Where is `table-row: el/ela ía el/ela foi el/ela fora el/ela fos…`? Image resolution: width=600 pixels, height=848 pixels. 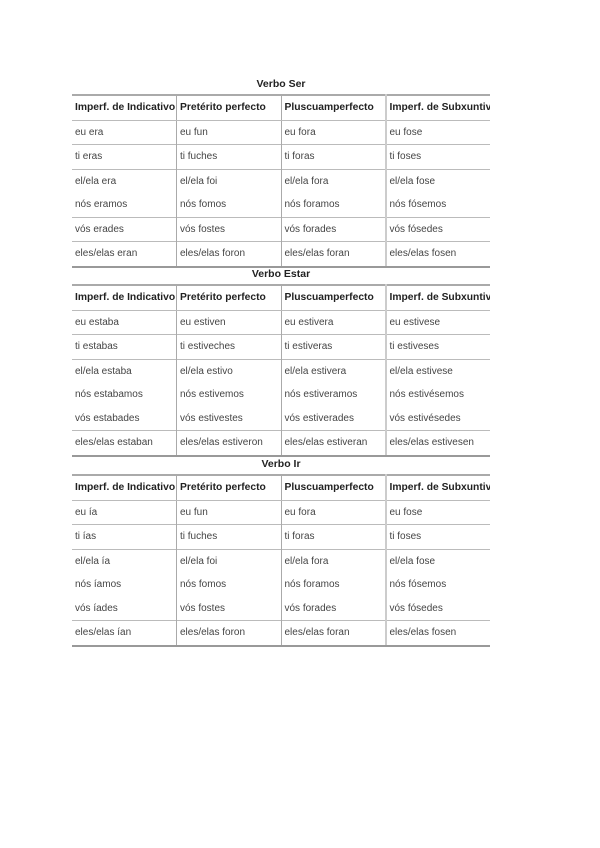
table-row: el/ela ía el/ela foi el/ela fora el/ela fos… is located at coordinates (281, 560).